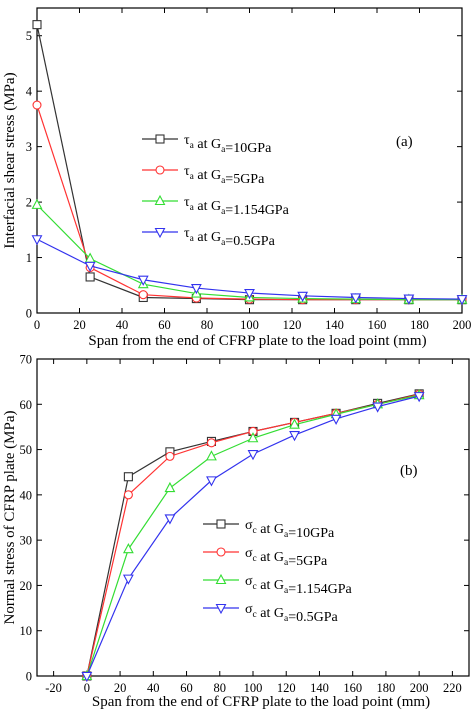  What do you see at coordinates (452, 688) in the screenshot?
I see `x-tick-label: 220` at bounding box center [452, 688].